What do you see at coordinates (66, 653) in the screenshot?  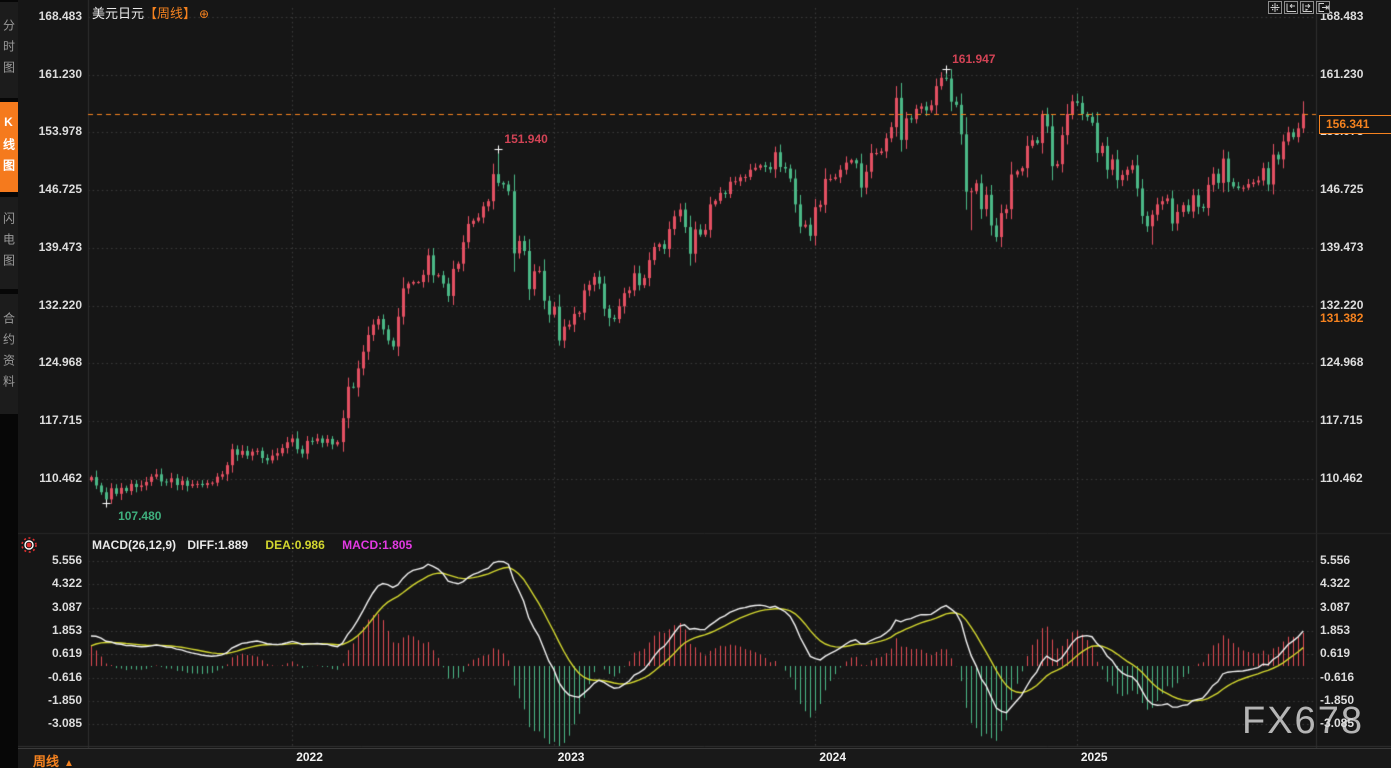 I see `y-axis-label-left: 0.619` at bounding box center [66, 653].